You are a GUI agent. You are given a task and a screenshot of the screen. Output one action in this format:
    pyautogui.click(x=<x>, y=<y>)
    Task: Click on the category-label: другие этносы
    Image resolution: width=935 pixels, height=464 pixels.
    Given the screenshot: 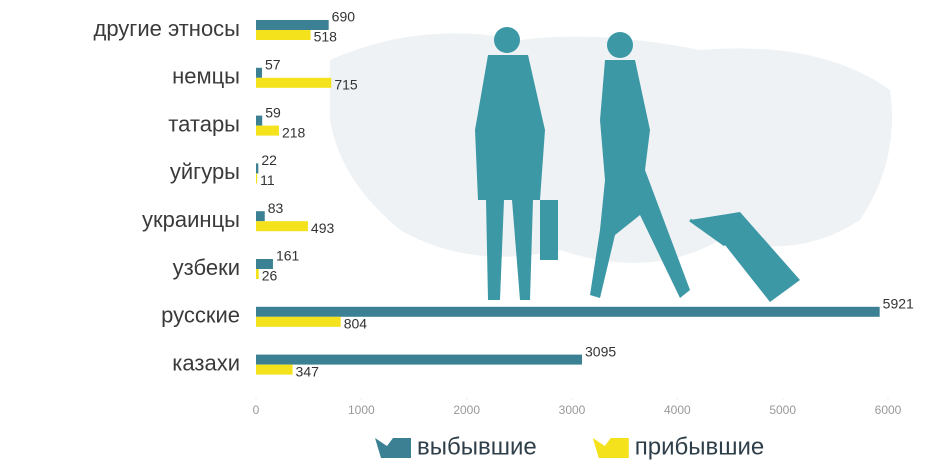 What is the action you would take?
    pyautogui.click(x=166, y=28)
    